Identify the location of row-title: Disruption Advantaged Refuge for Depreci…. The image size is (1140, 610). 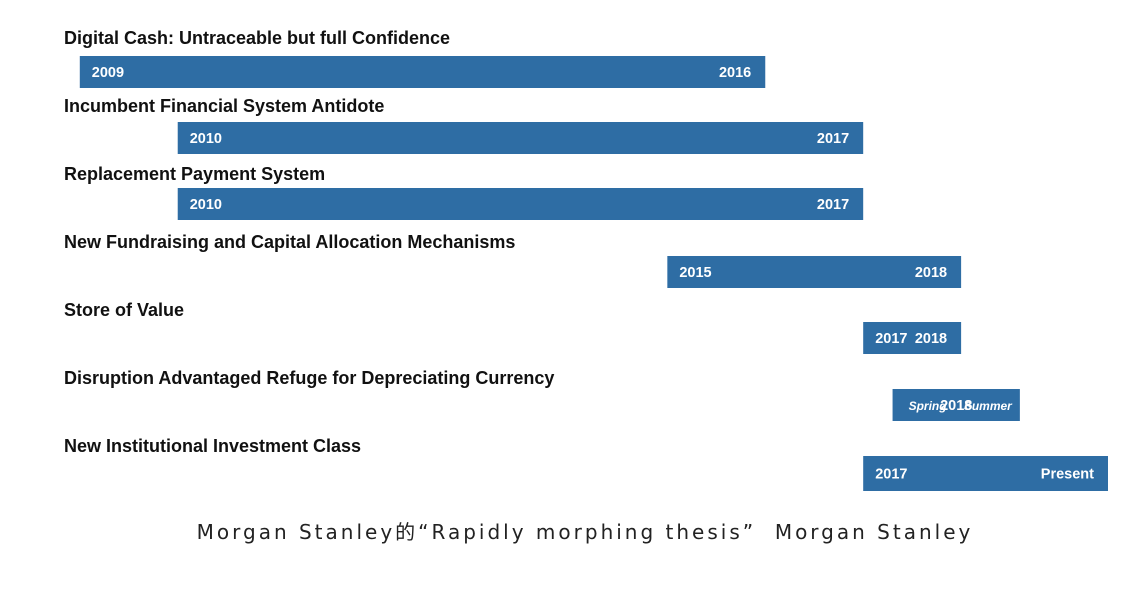
(309, 378).